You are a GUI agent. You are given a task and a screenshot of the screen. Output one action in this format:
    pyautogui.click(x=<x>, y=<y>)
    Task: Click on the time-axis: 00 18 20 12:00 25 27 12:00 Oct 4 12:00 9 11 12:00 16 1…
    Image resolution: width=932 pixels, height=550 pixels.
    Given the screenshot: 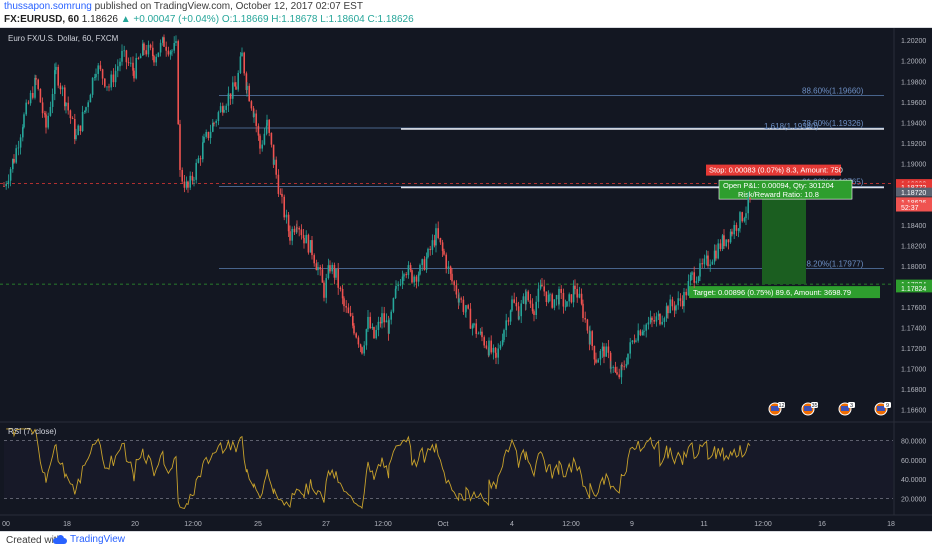 What is the action you would take?
    pyautogui.click(x=448, y=524)
    